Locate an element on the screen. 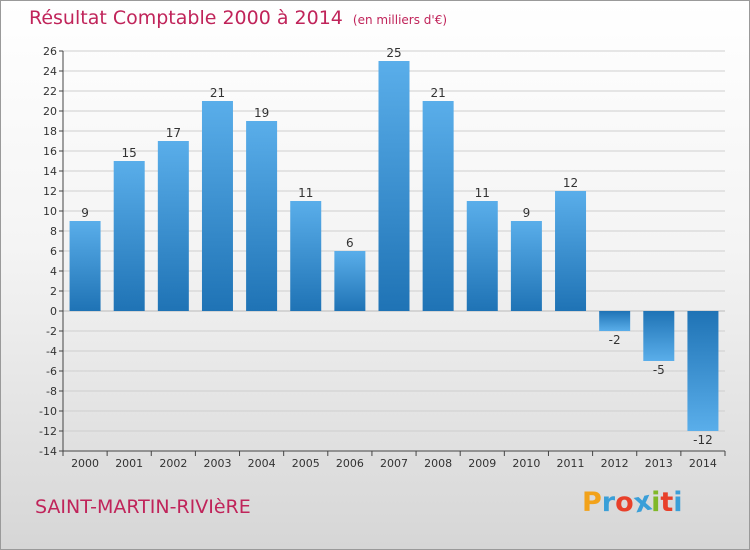 The image size is (750, 550). y-tick-label: -14 is located at coordinates (48, 451).